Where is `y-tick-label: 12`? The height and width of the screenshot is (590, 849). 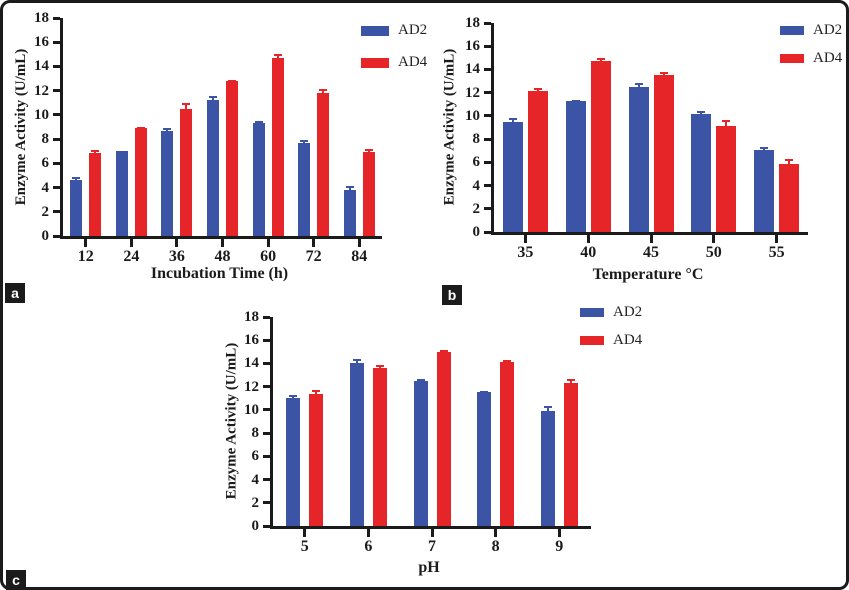 y-tick-label: 12 is located at coordinates (472, 92).